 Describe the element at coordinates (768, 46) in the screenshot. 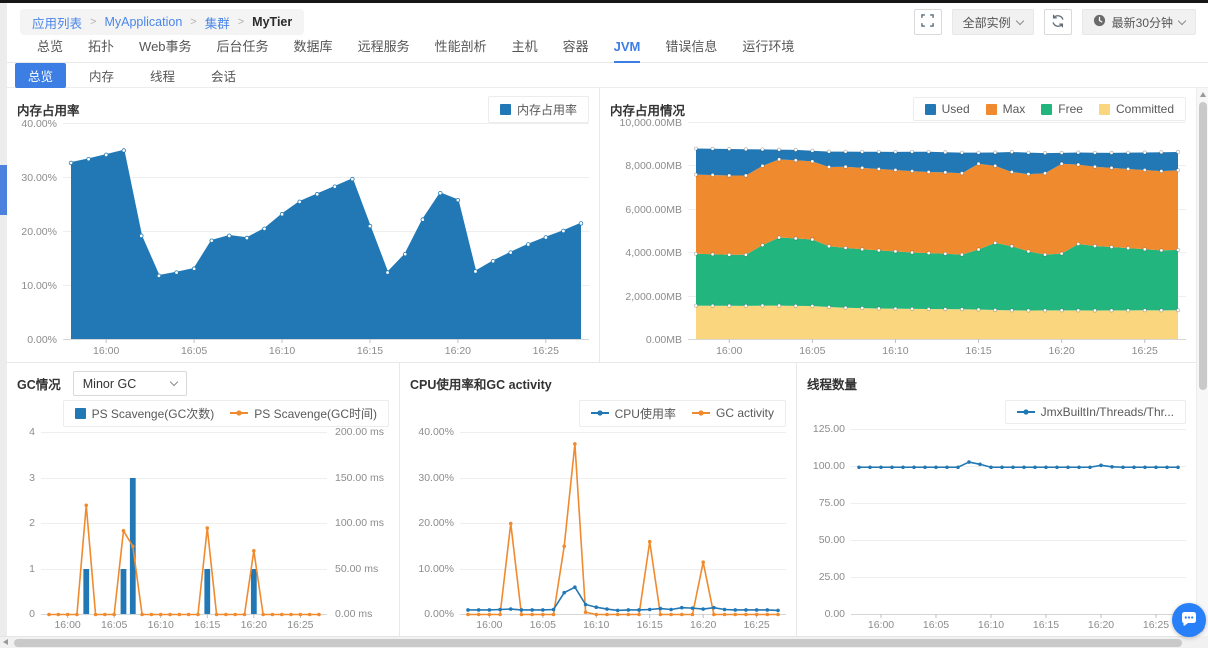

I see `tab-runtime-env: 运行环境` at that location.